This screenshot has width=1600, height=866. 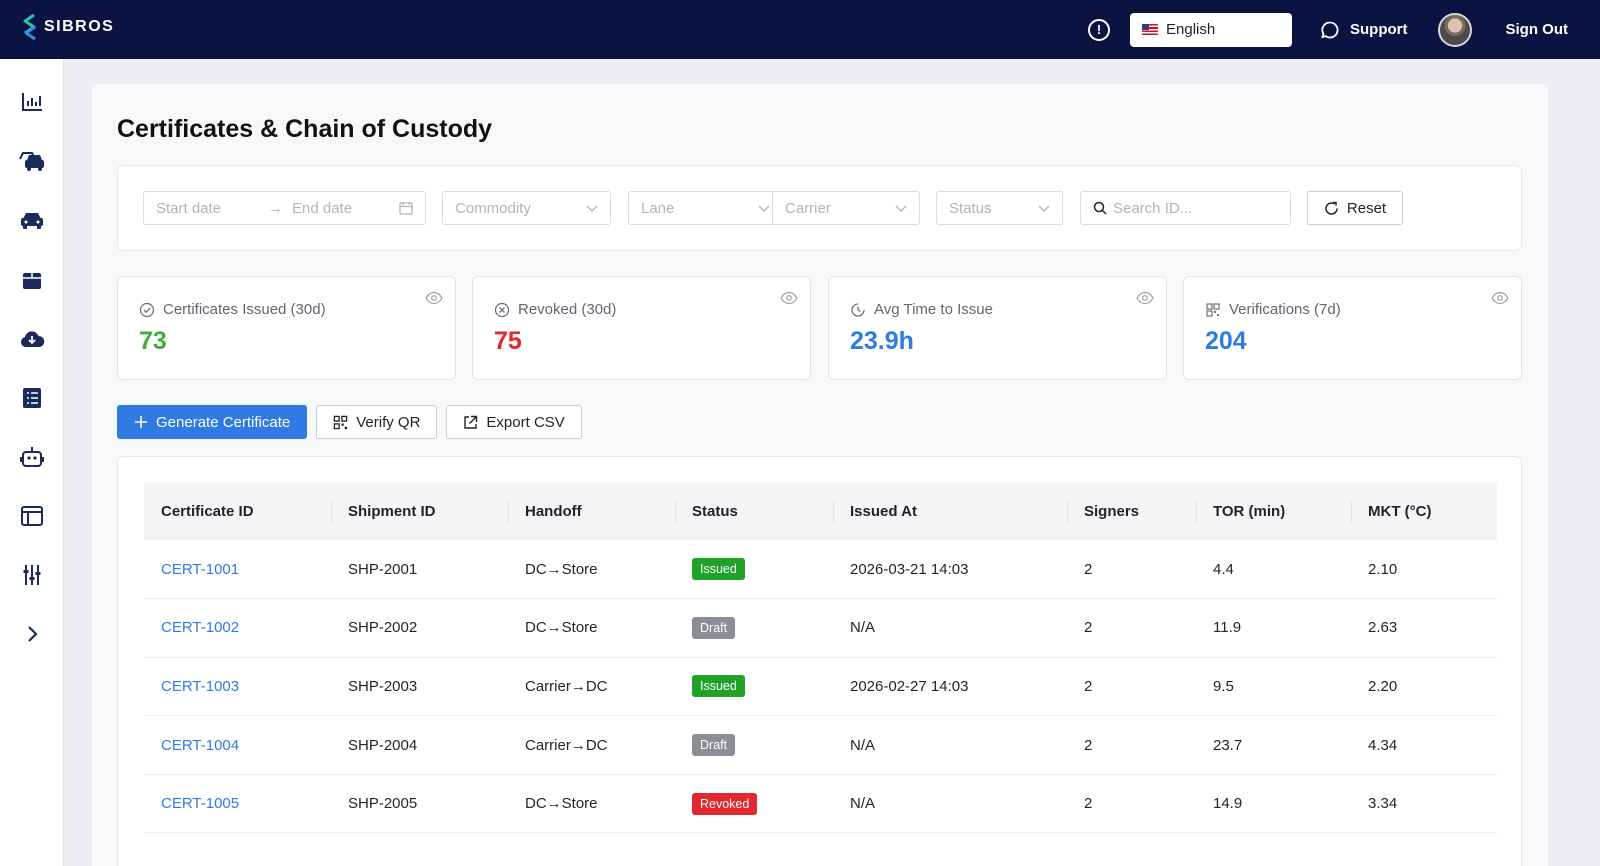 I want to click on sidebar-item-packages, so click(x=32, y=280).